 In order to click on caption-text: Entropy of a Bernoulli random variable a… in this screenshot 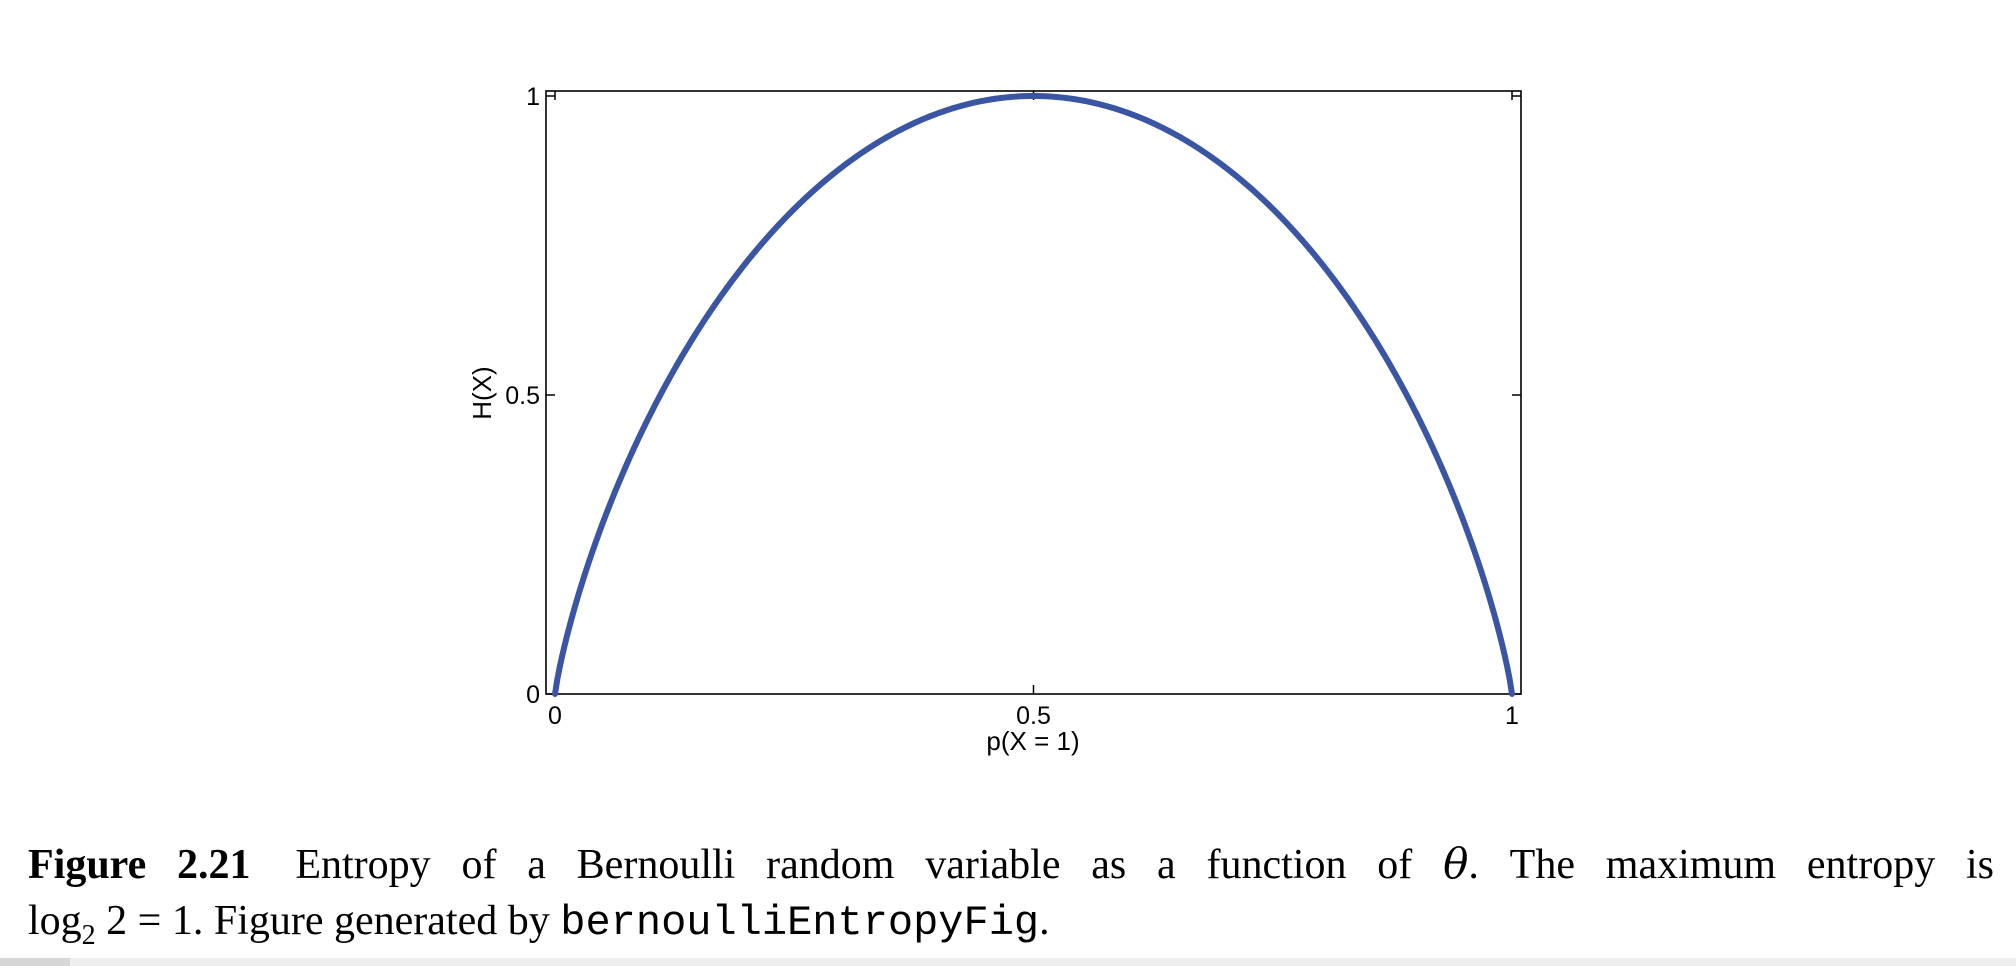, I will do `click(854, 865)`.